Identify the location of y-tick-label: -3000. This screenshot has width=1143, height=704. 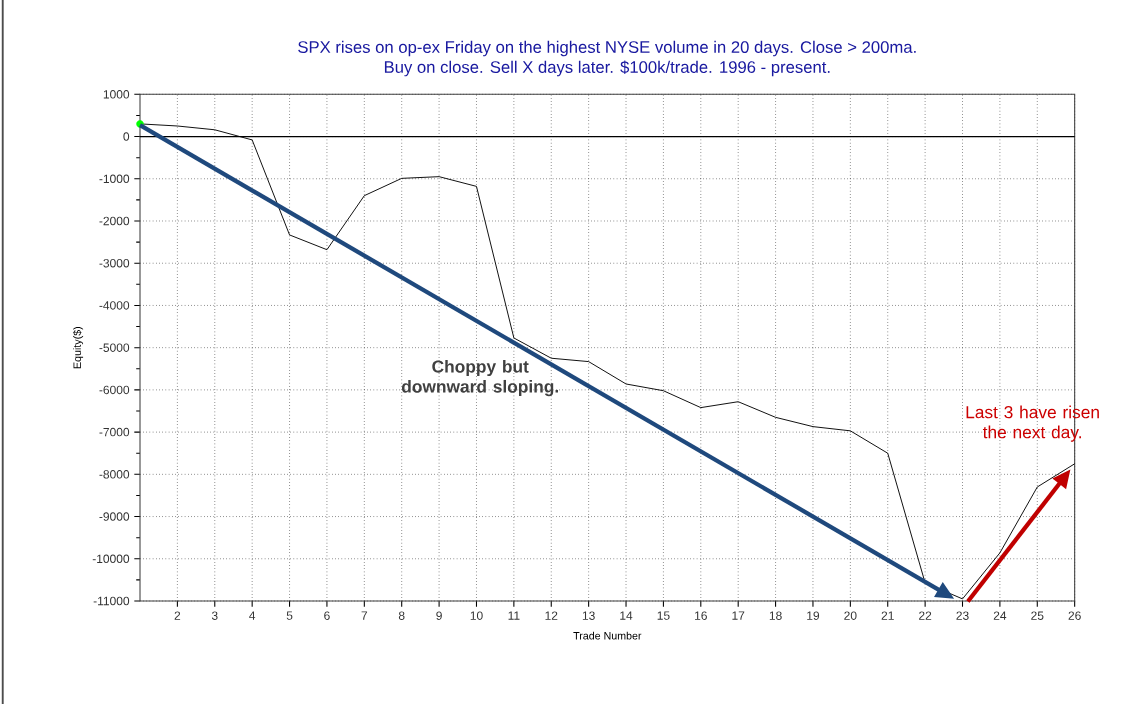
(114, 263).